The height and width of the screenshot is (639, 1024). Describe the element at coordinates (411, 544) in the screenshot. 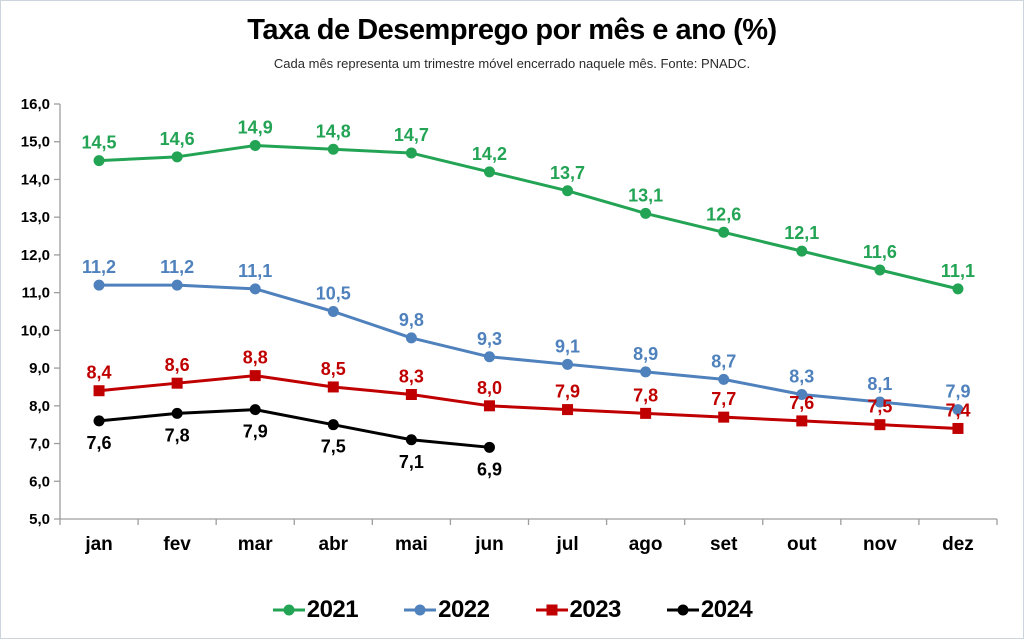

I see `x-axis-label: mai` at that location.